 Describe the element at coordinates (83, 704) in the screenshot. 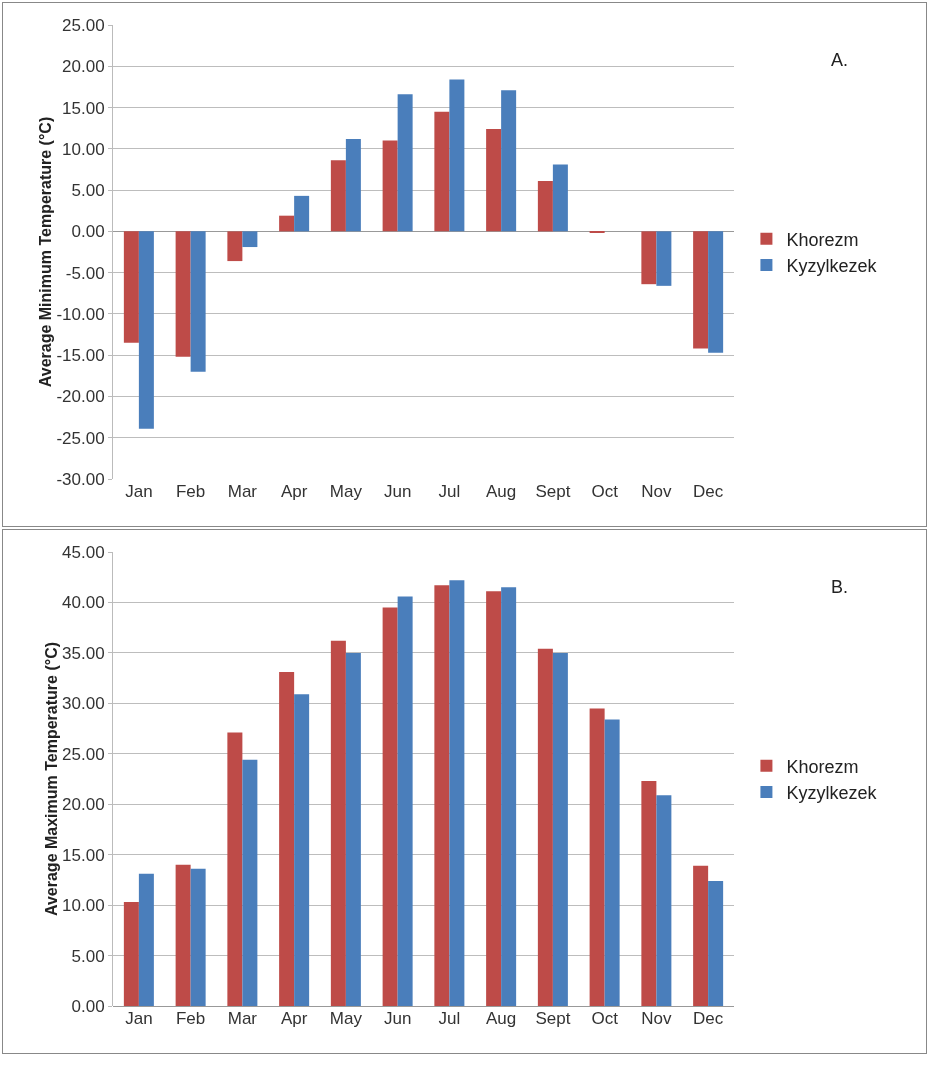

I see `y-tick-label: 30.00` at that location.